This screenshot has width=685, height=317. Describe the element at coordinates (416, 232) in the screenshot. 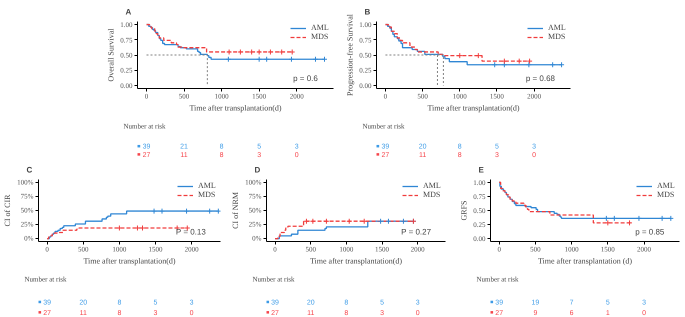

I see `annotation: P = 0.27` at that location.